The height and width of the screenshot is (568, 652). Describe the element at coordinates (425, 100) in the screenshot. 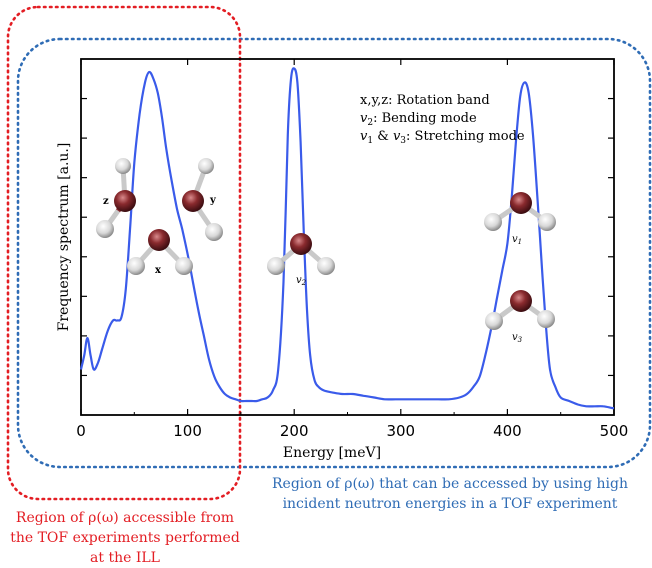

I see `legend-rotation: x,y,z: Rotation band` at that location.